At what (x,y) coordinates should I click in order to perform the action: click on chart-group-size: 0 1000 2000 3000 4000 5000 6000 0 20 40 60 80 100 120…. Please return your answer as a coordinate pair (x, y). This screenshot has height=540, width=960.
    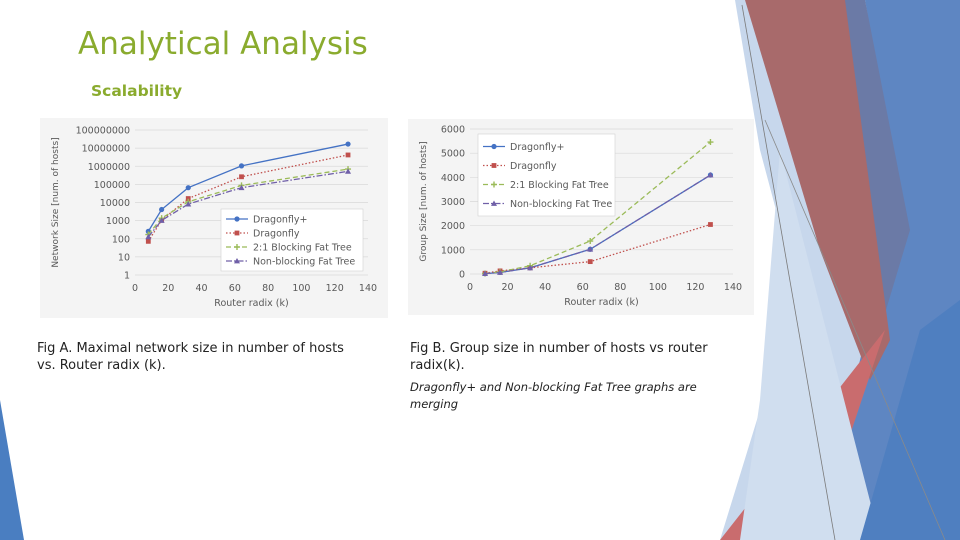
    Looking at the image, I should click on (581, 217).